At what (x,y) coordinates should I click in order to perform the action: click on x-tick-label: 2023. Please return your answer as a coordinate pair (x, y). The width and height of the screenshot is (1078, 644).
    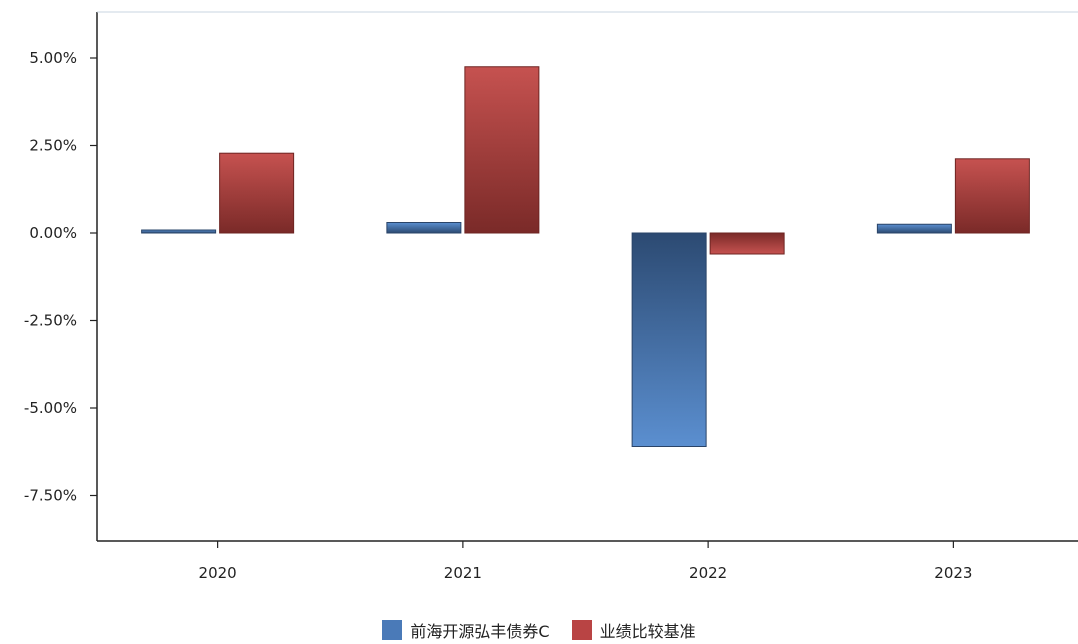
    Looking at the image, I should click on (953, 573).